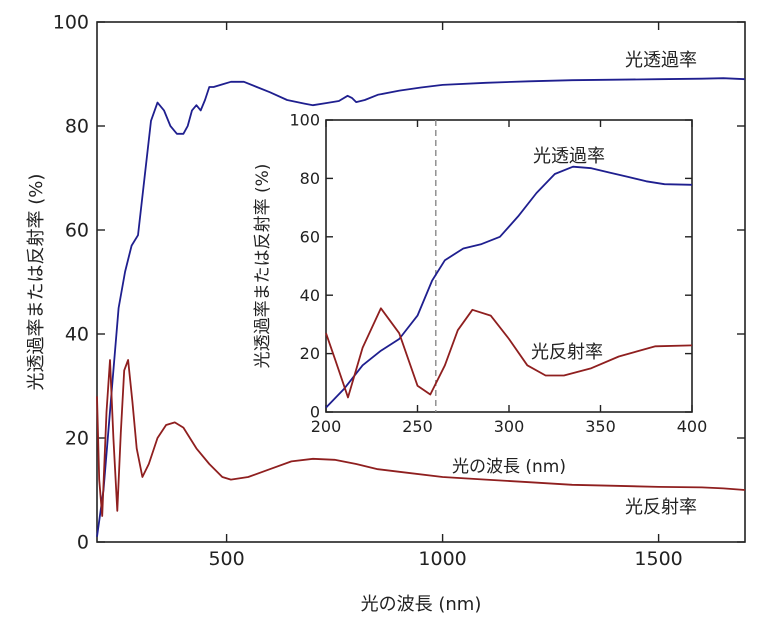 The image size is (768, 635). Describe the element at coordinates (304, 120) in the screenshot. I see `inset-ytick-label: 100` at that location.